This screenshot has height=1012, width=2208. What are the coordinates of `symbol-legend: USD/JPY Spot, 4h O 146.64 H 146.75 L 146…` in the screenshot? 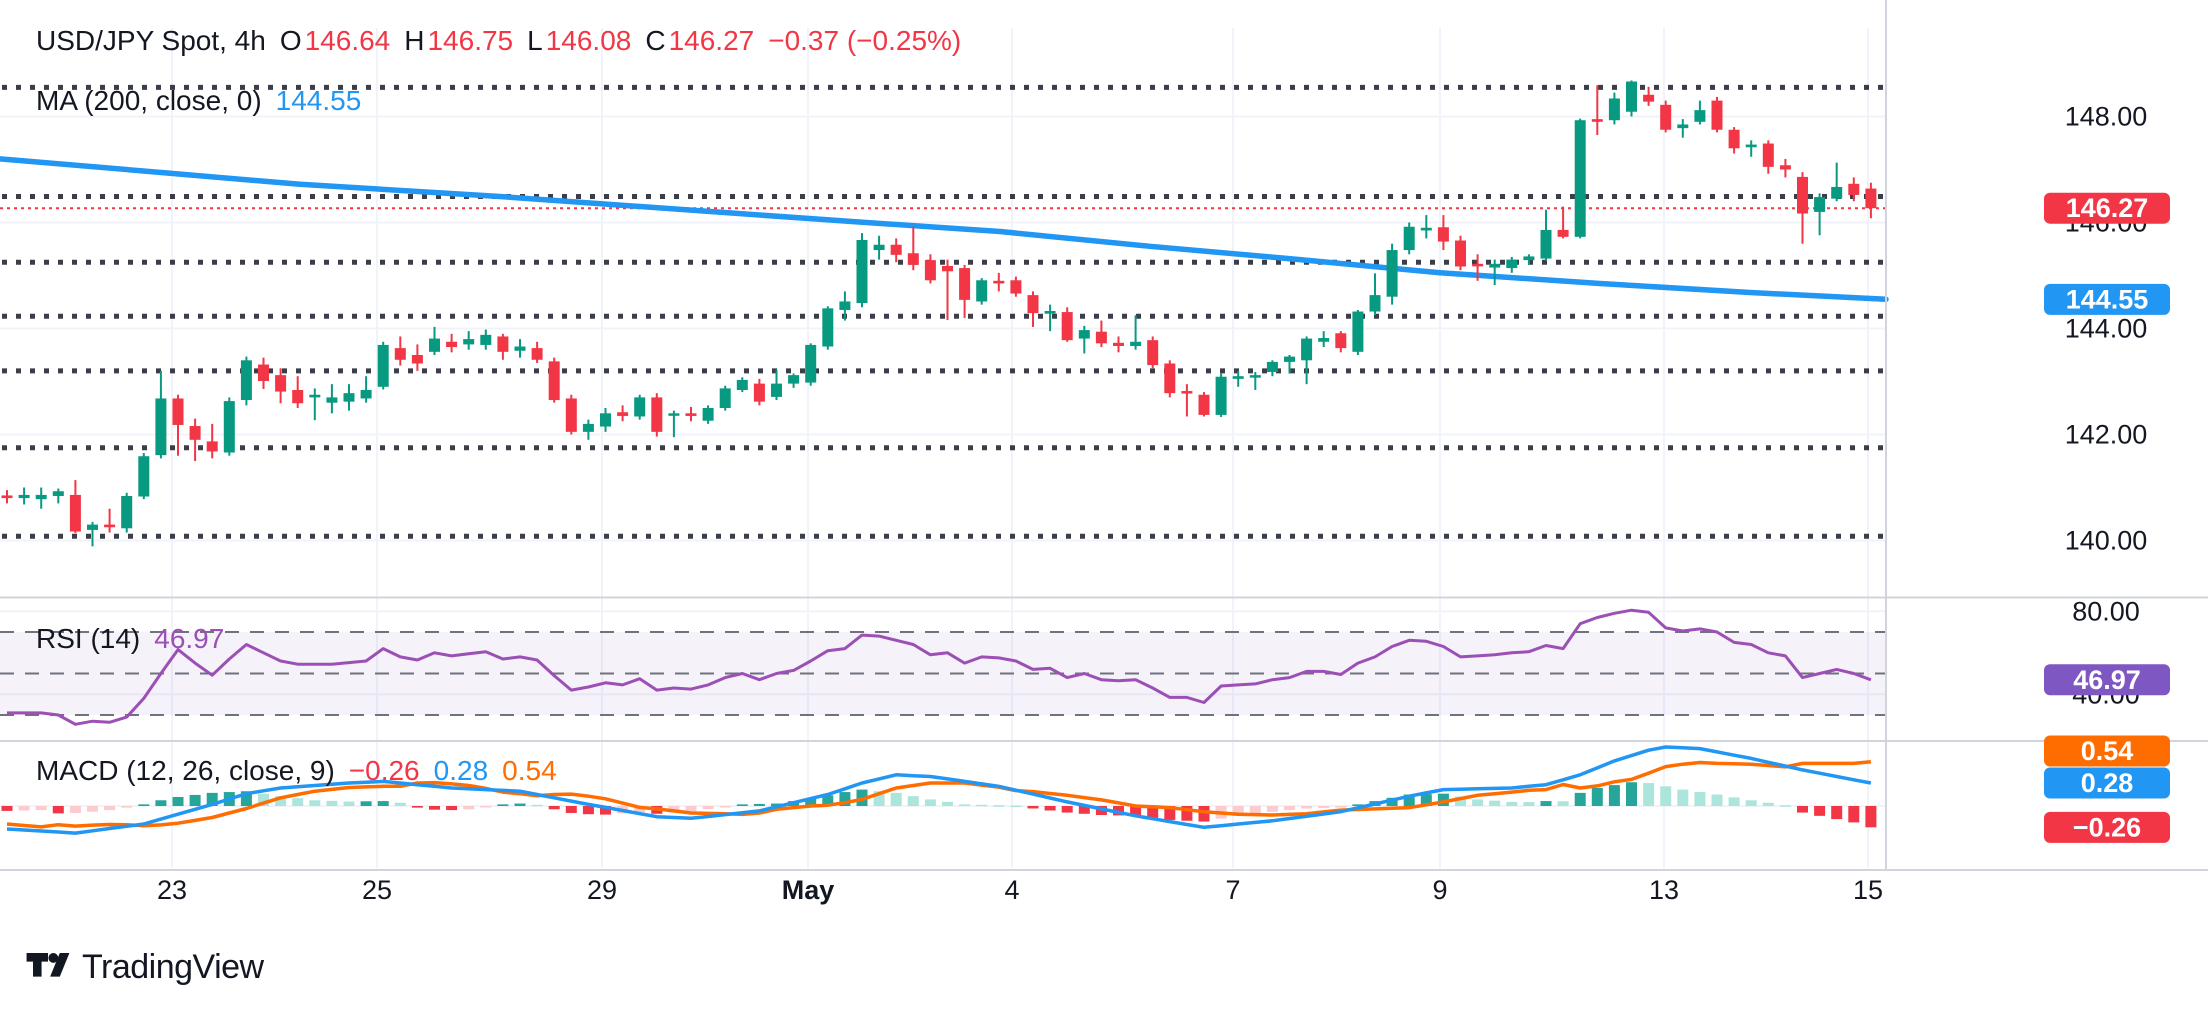 It's located at (498, 41).